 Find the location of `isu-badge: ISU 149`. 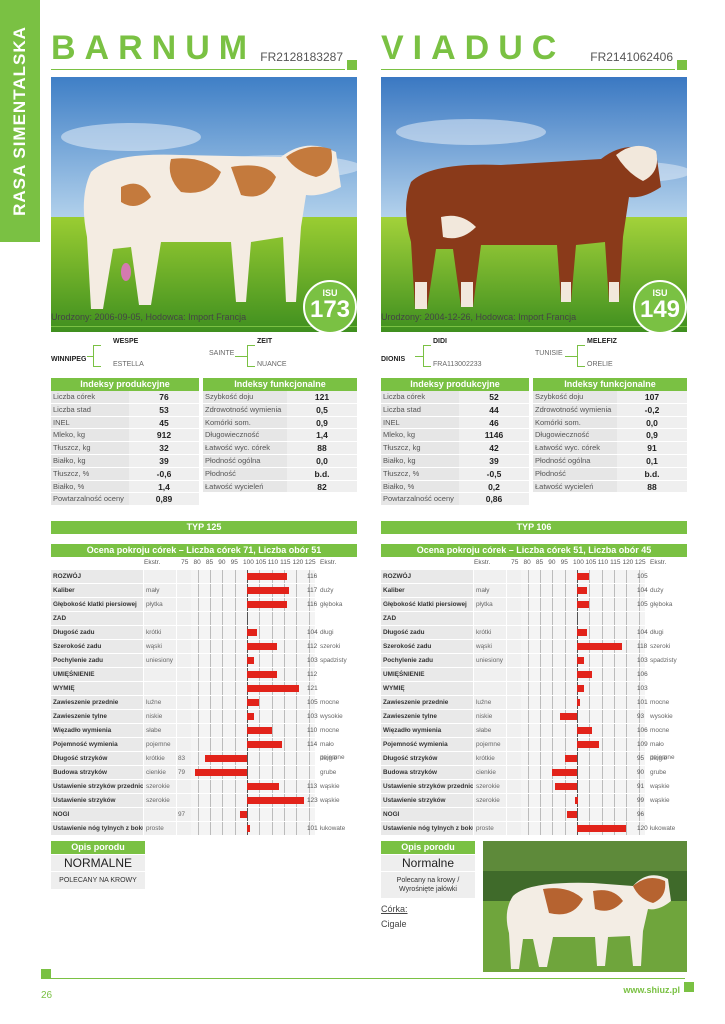

isu-badge: ISU 149 is located at coordinates (660, 307).